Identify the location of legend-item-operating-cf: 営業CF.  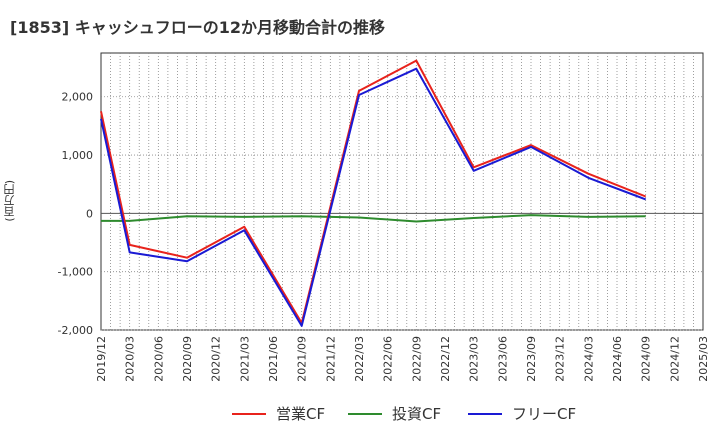
(278, 413).